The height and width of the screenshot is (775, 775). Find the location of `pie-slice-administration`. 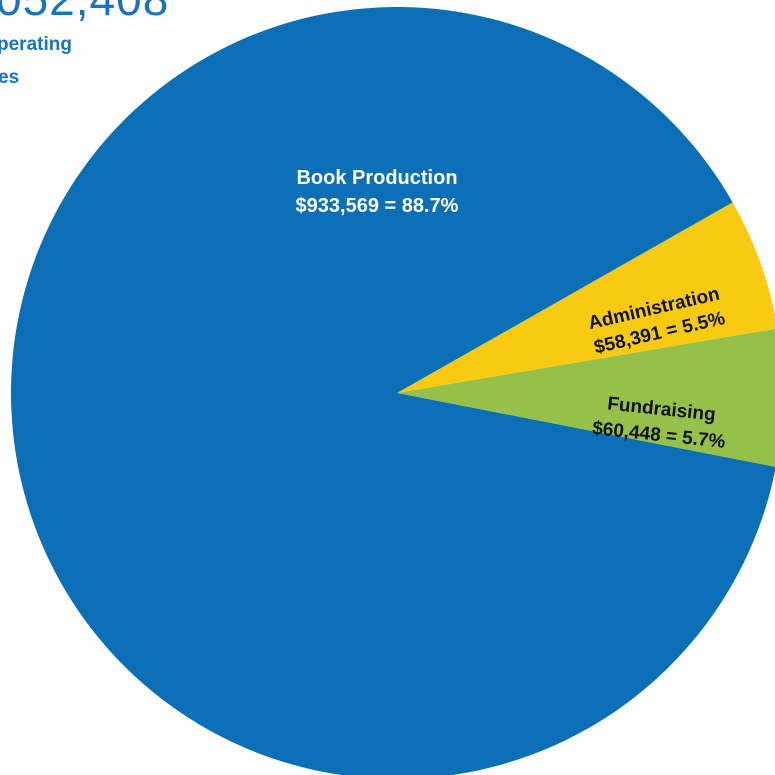

pie-slice-administration is located at coordinates (586, 297).